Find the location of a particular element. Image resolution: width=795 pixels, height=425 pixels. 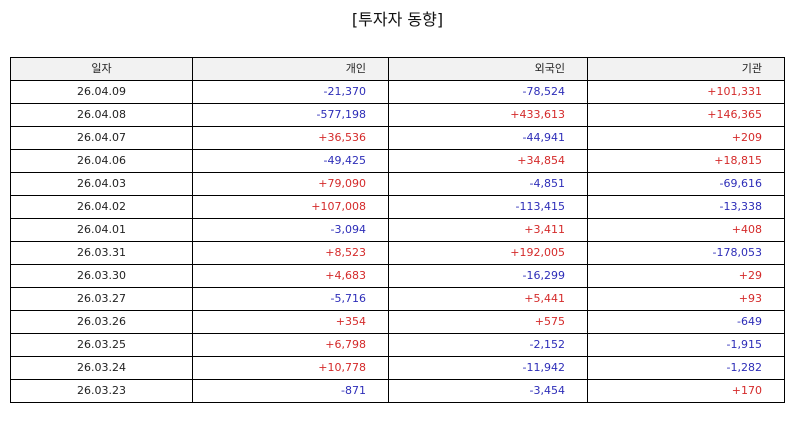

cell-institution: -69,616 is located at coordinates (686, 184).